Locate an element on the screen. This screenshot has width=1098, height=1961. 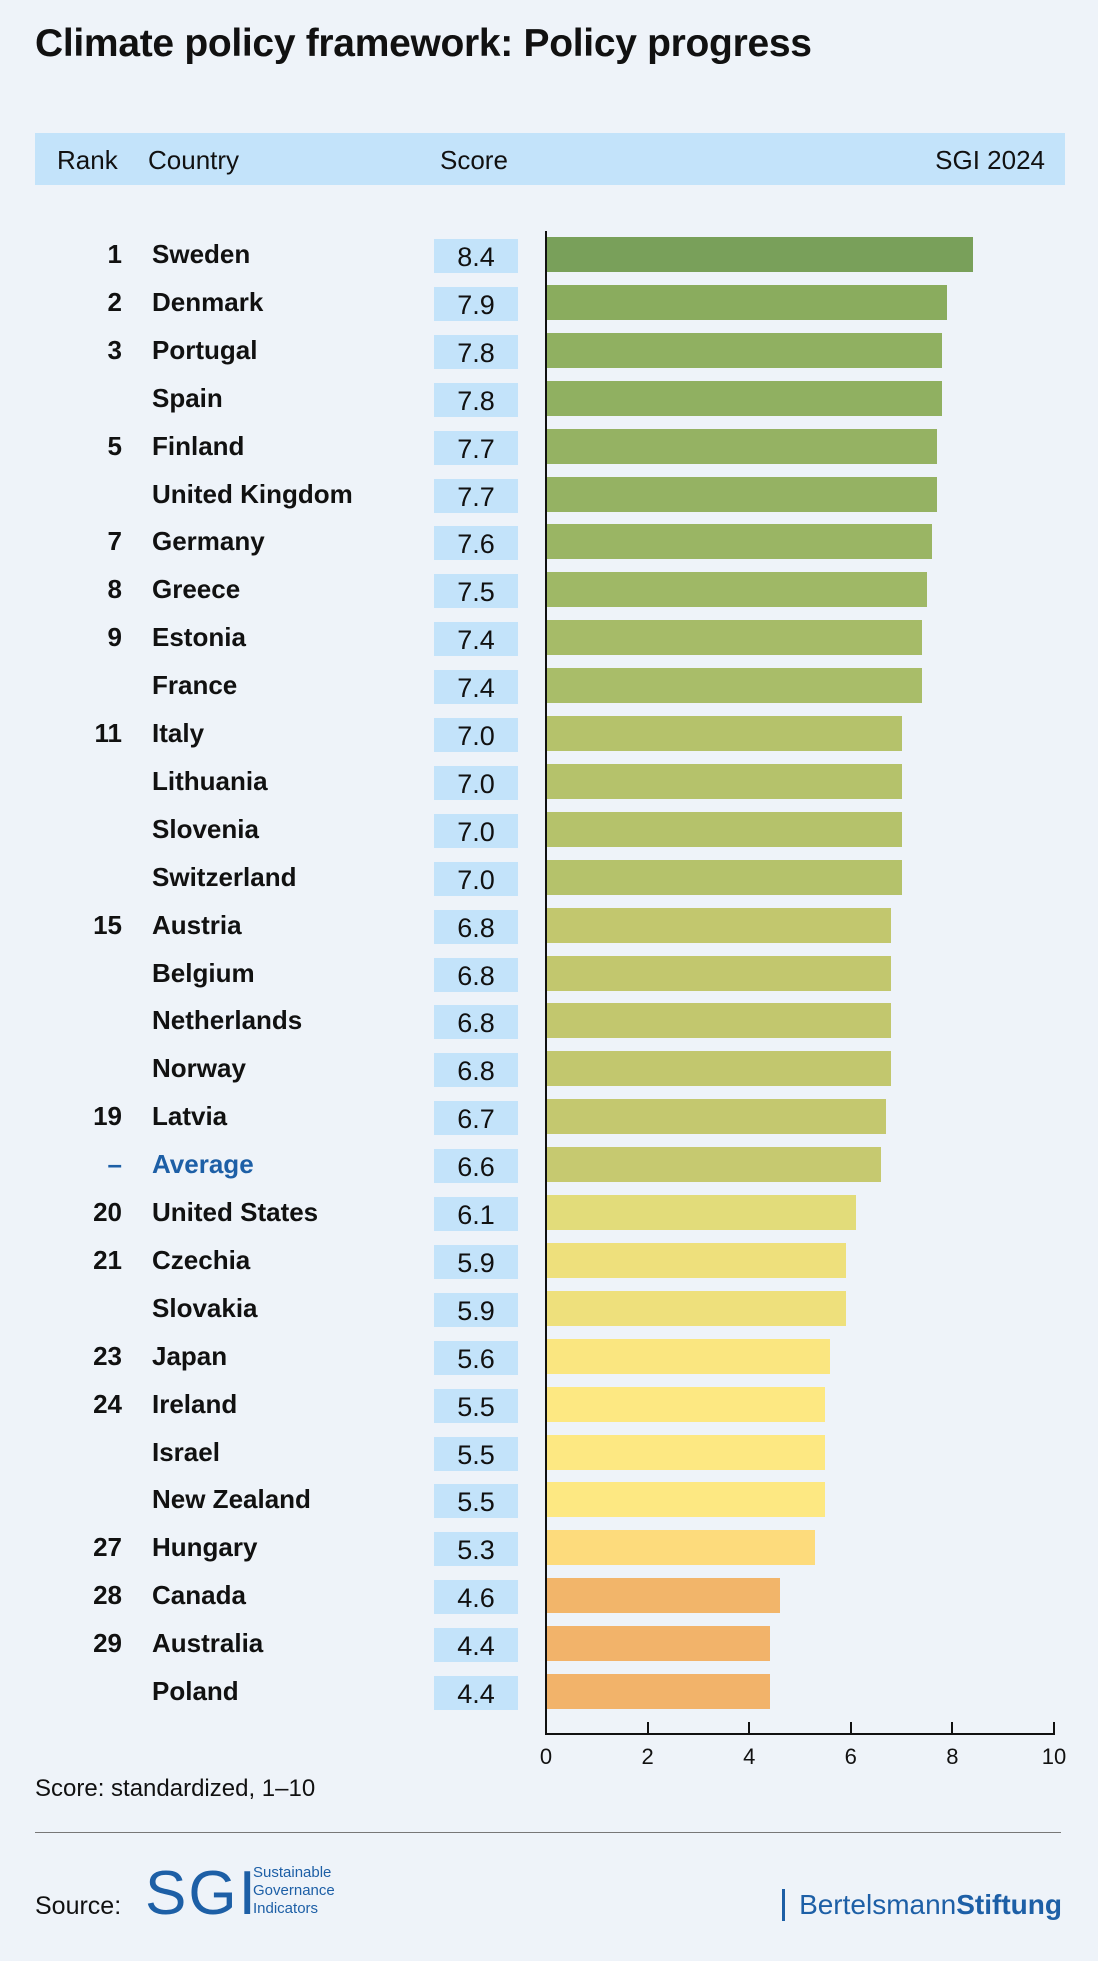
score-value: 7.4 is located at coordinates (476, 688).